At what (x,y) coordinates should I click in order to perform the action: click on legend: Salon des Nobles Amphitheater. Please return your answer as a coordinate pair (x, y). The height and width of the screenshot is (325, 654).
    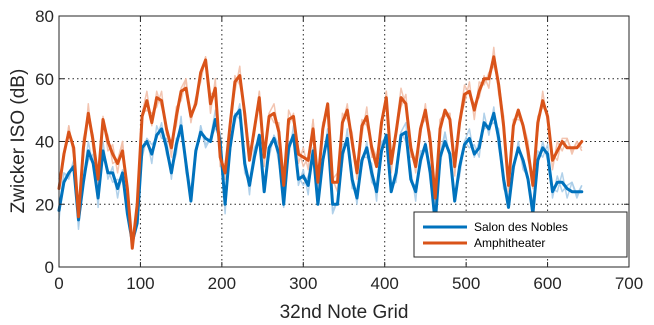
    Looking at the image, I should click on (520, 234).